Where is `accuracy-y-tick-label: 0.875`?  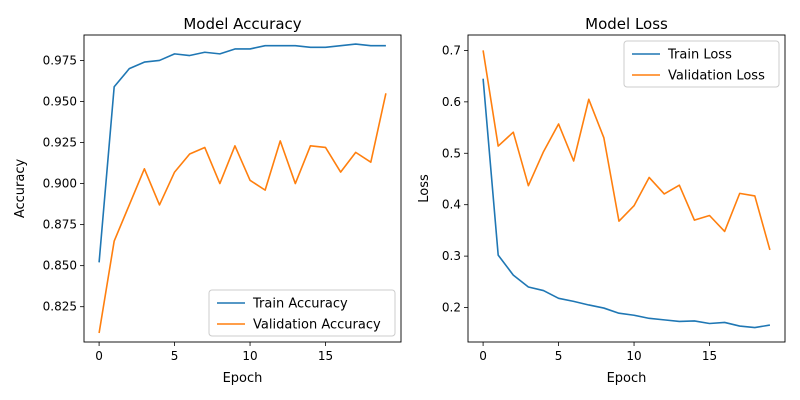
accuracy-y-tick-label: 0.875 is located at coordinates (60, 225).